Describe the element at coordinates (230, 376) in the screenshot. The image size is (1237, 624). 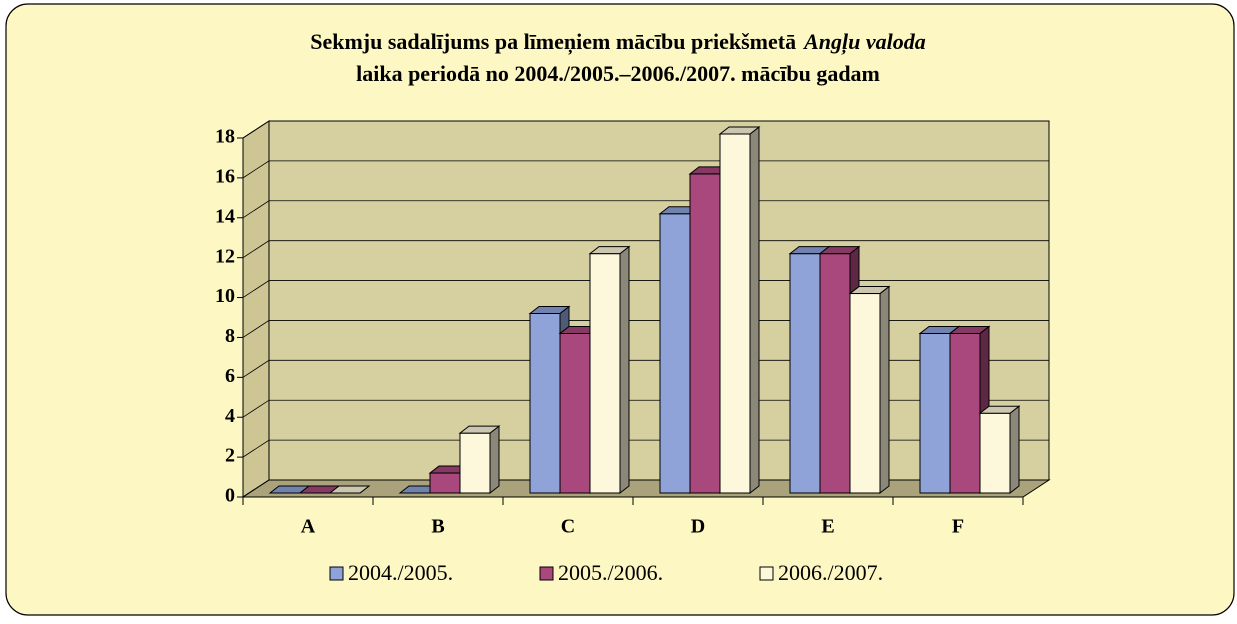
I see `y-tick-label: 6` at that location.